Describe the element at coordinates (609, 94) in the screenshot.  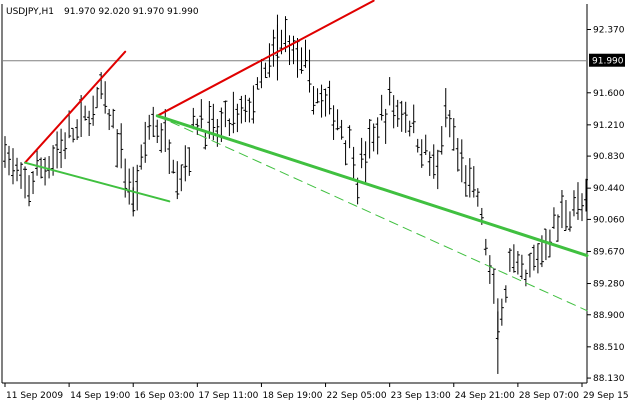
I see `y-tick-label: 91.600` at that location.